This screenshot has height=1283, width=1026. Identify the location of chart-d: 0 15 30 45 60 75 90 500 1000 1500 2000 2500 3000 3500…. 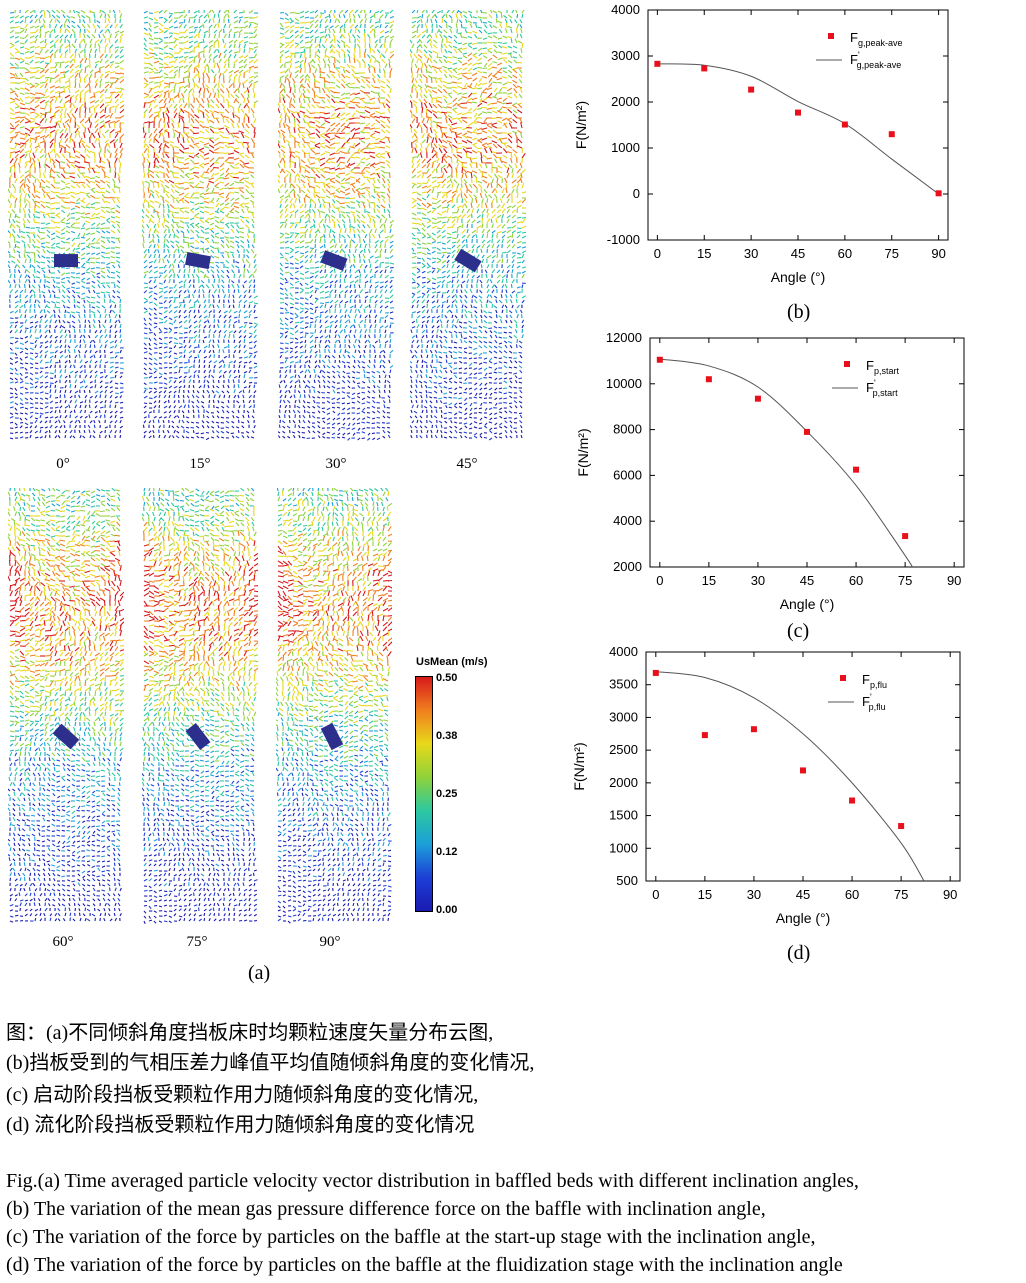
(766, 785).